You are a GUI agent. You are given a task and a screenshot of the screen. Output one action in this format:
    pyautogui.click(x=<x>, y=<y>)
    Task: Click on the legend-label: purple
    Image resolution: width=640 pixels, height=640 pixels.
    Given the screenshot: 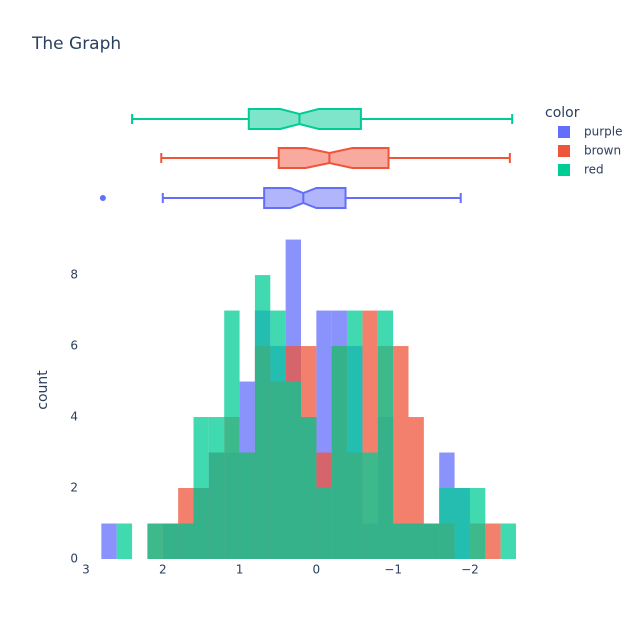 What is the action you would take?
    pyautogui.click(x=603, y=132)
    